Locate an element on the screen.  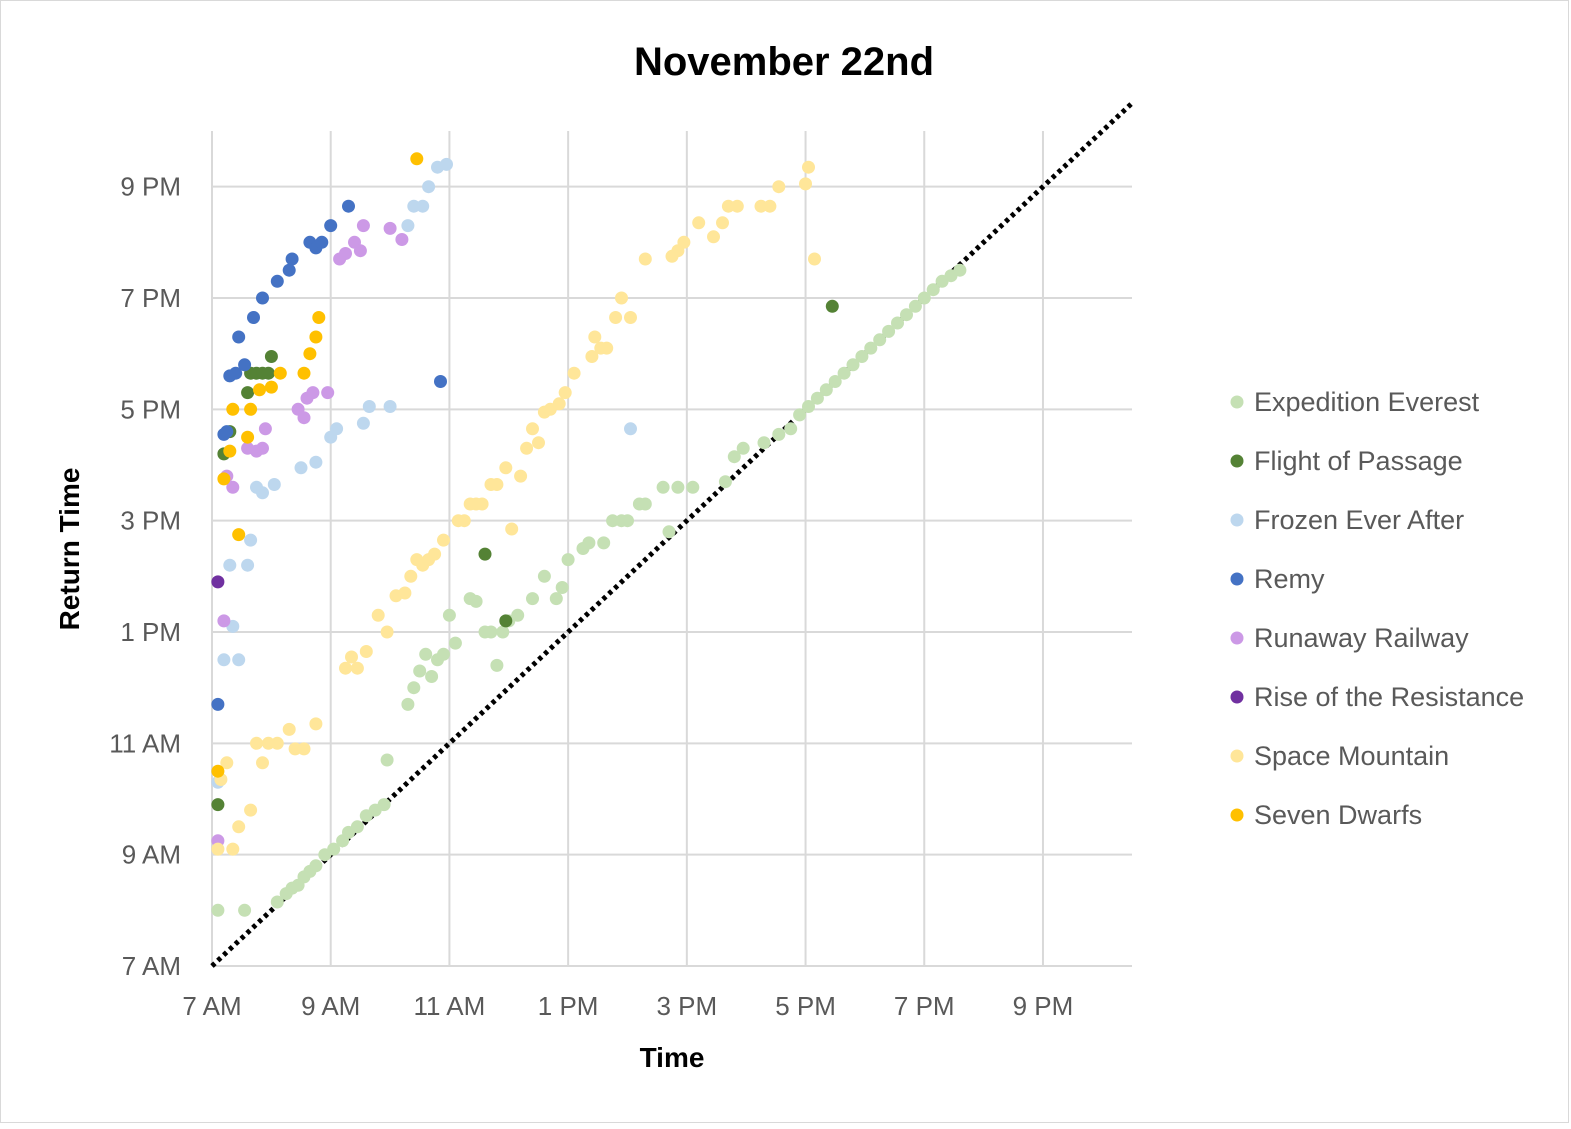
legend-label: Runaway Railway is located at coordinates (1361, 638).